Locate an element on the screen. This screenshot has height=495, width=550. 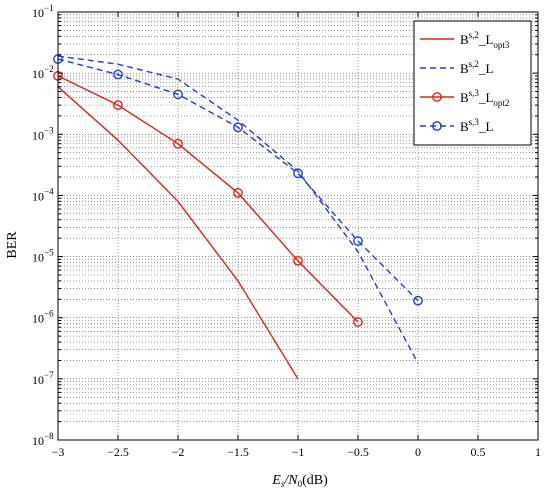
x-tick-label: 0 is located at coordinates (418, 452).